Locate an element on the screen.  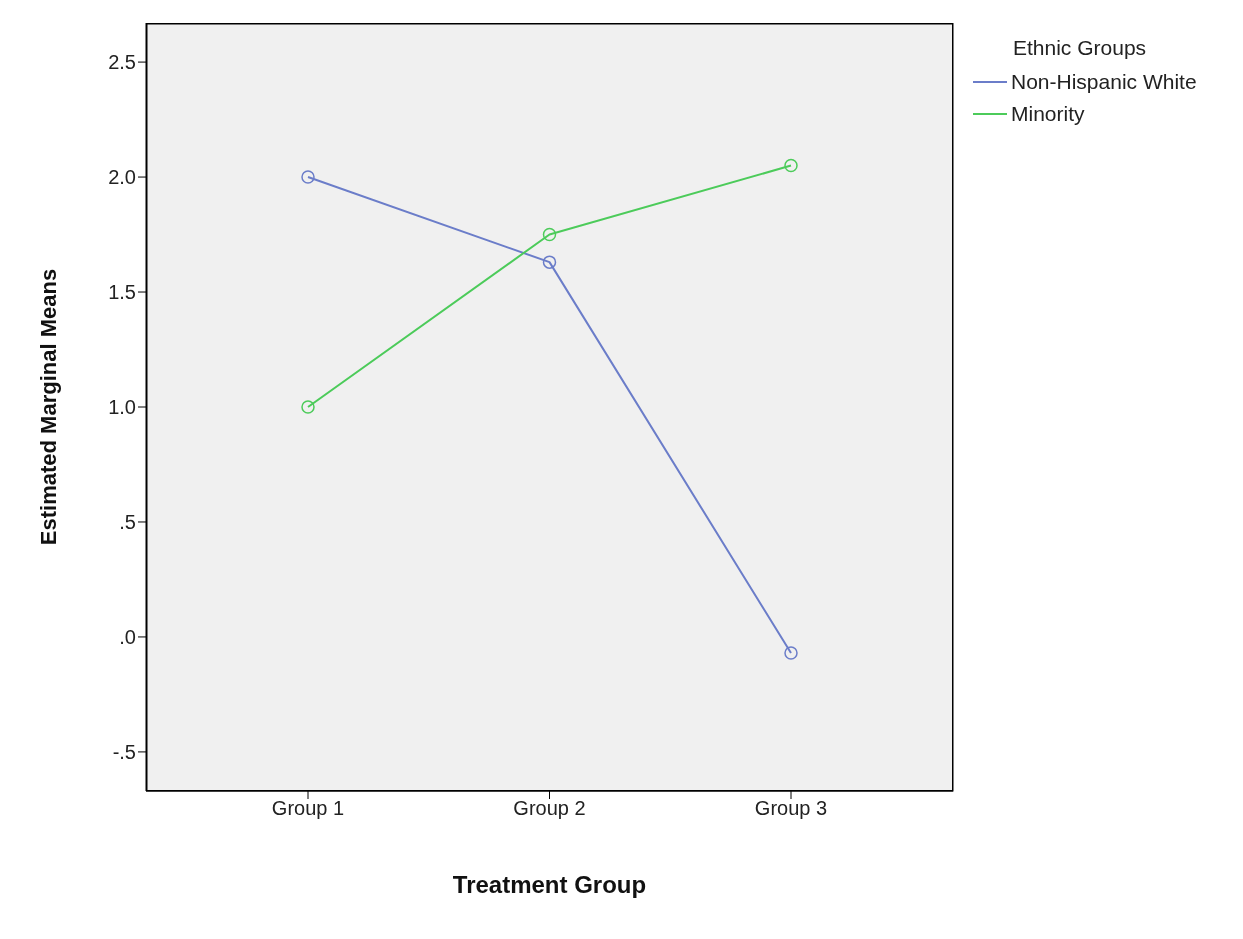
y-axis-title: Estimated Marginal Means is located at coordinates (48, 407).